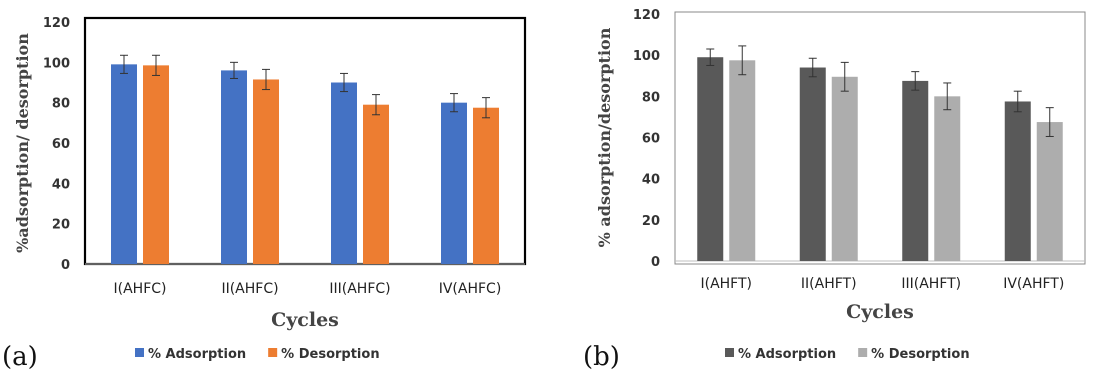 This screenshot has height=371, width=1100. Describe the element at coordinates (22, 143) in the screenshot. I see `y-axis-title: %adsorption/ desorption` at that location.